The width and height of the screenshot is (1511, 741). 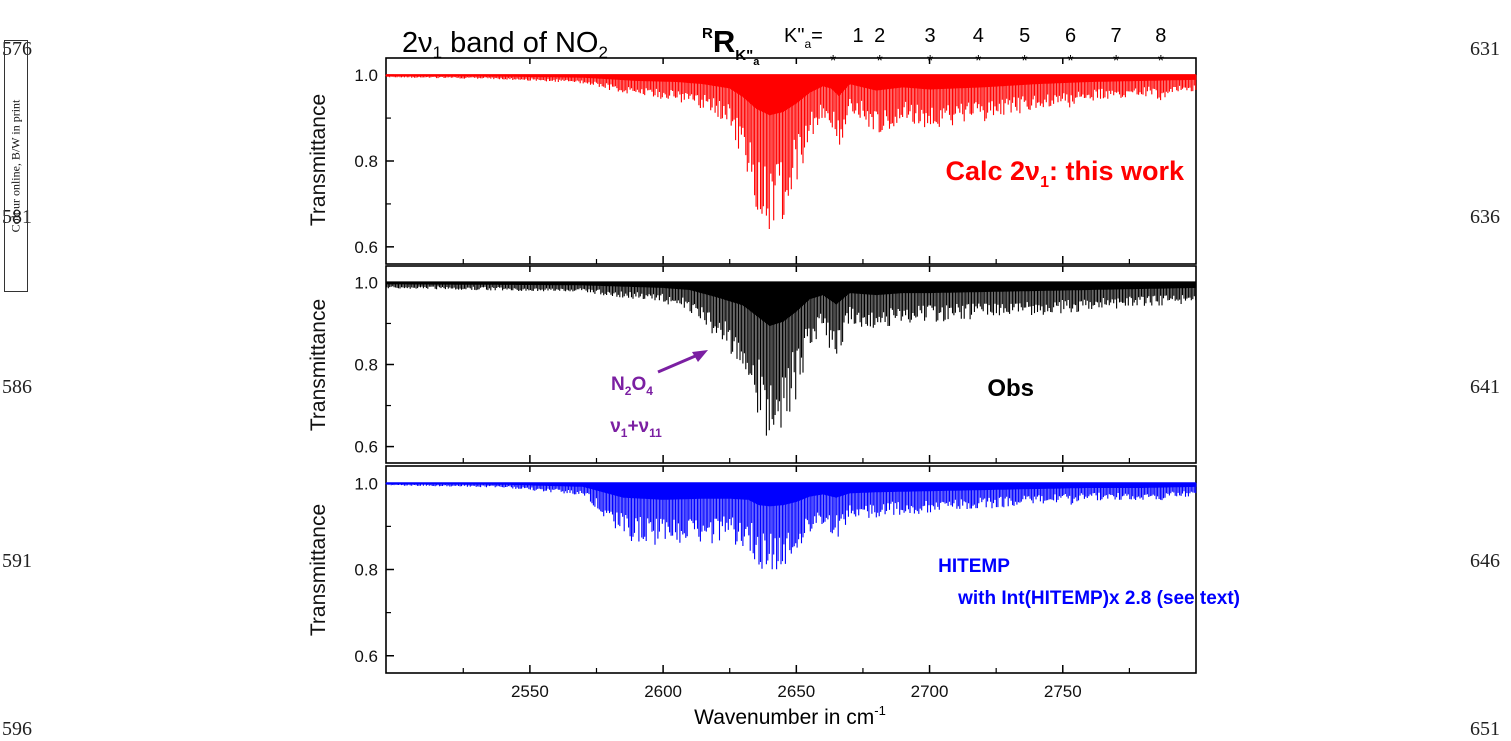 I want to click on x-tick-label: 2750, so click(x=1063, y=691).